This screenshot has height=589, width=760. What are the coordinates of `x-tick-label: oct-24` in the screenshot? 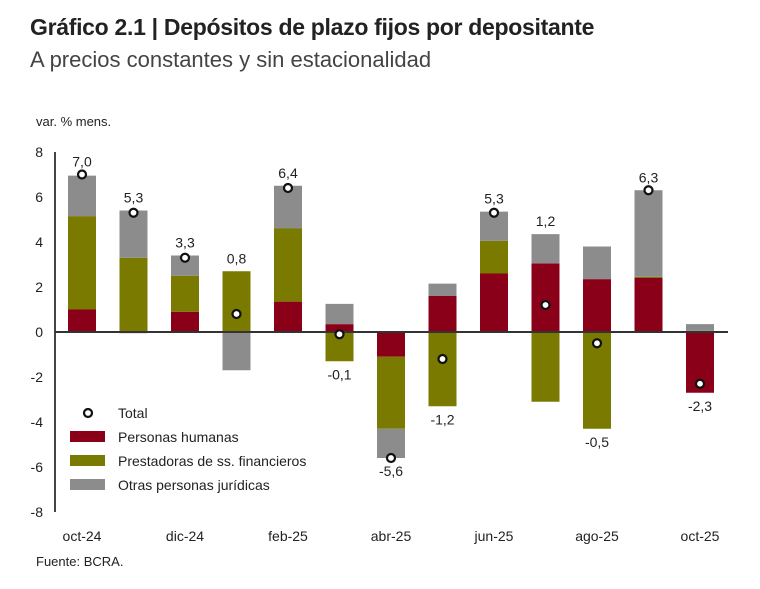 It's located at (82, 536).